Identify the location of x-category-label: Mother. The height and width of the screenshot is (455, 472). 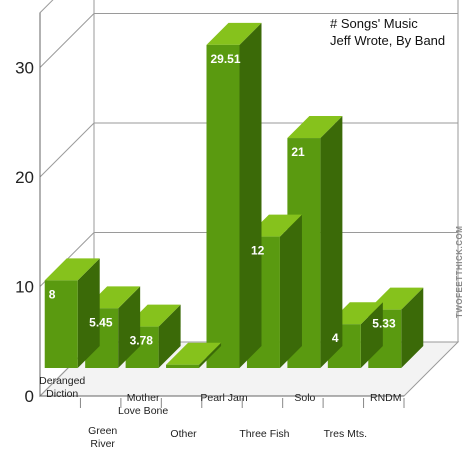
(143, 398).